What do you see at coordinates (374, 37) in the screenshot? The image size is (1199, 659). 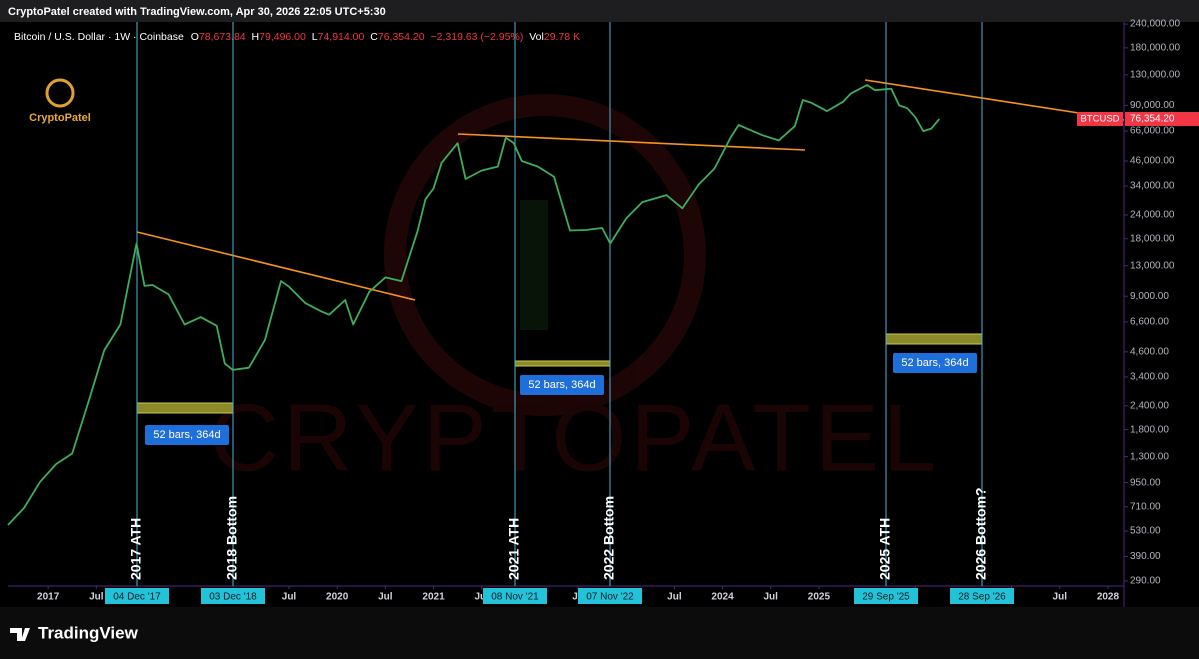 I see `ohlc-label: C` at bounding box center [374, 37].